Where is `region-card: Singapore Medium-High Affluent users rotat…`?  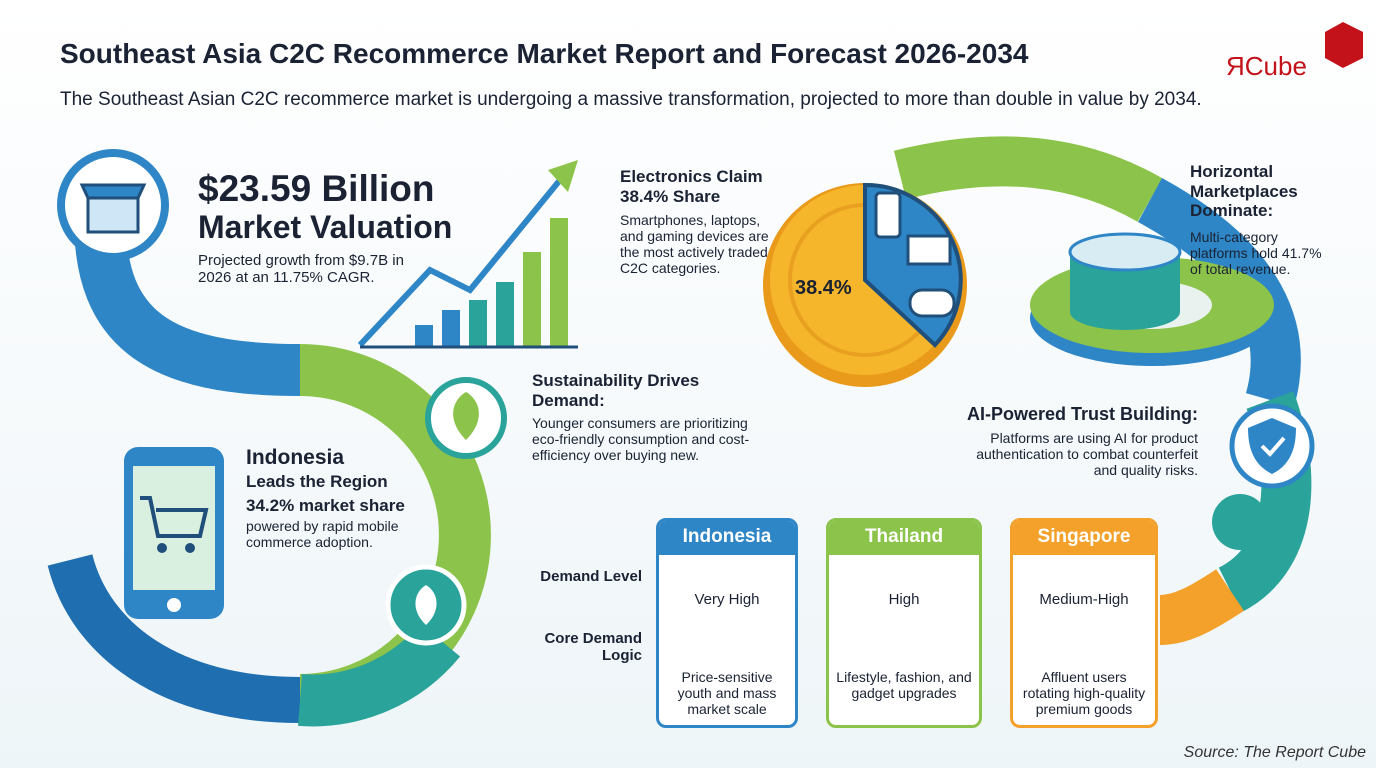 region-card: Singapore Medium-High Affluent users rotat… is located at coordinates (1084, 623).